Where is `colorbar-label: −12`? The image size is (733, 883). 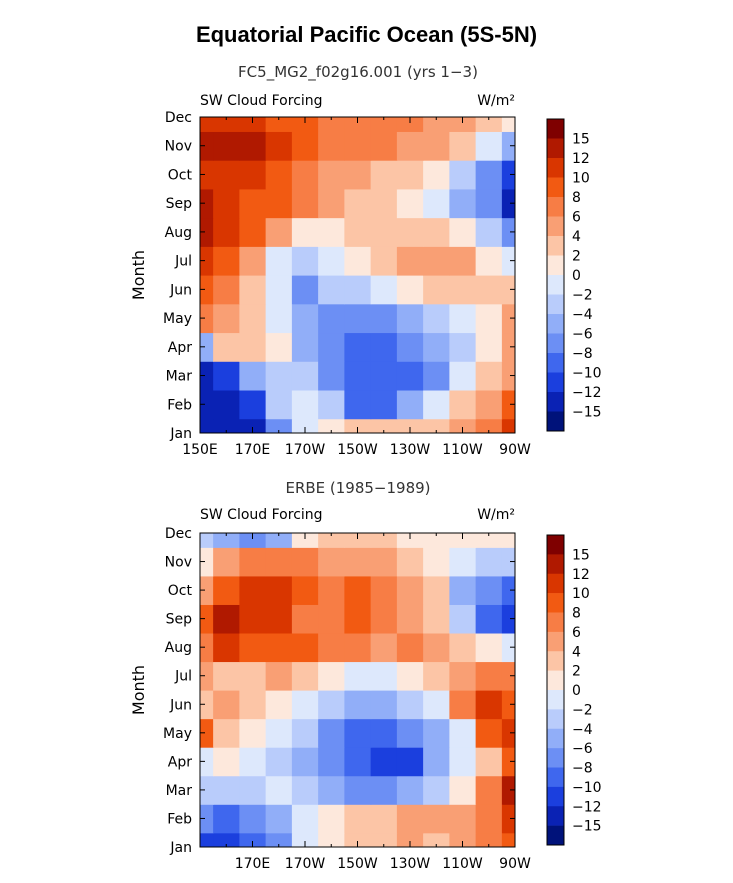
colorbar-label: −12 is located at coordinates (587, 393).